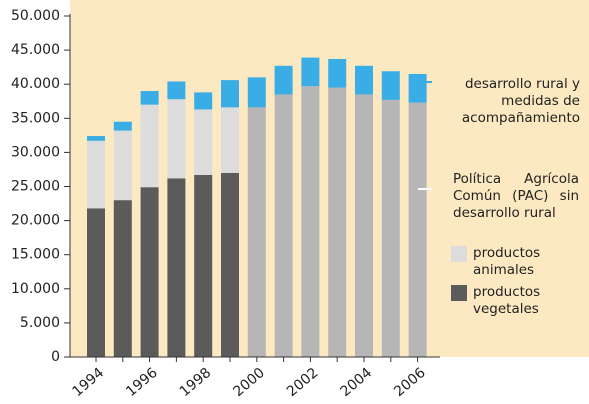  What do you see at coordinates (35, 152) in the screenshot?
I see `y-tick-label: 30.000` at bounding box center [35, 152].